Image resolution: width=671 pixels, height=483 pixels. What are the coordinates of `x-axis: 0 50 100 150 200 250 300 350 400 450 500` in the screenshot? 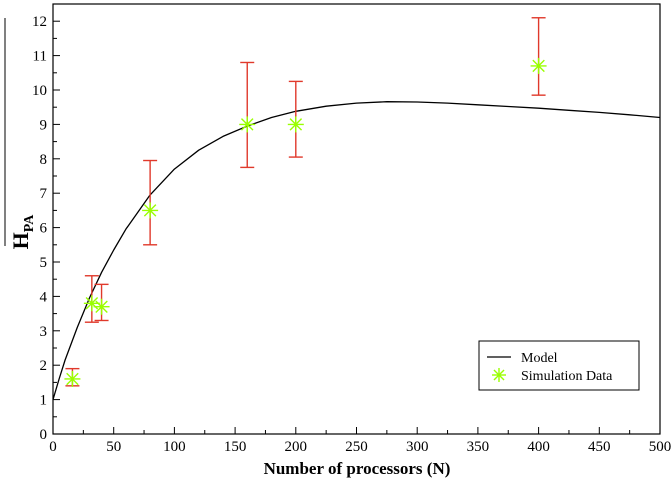 It's located at (360, 441).